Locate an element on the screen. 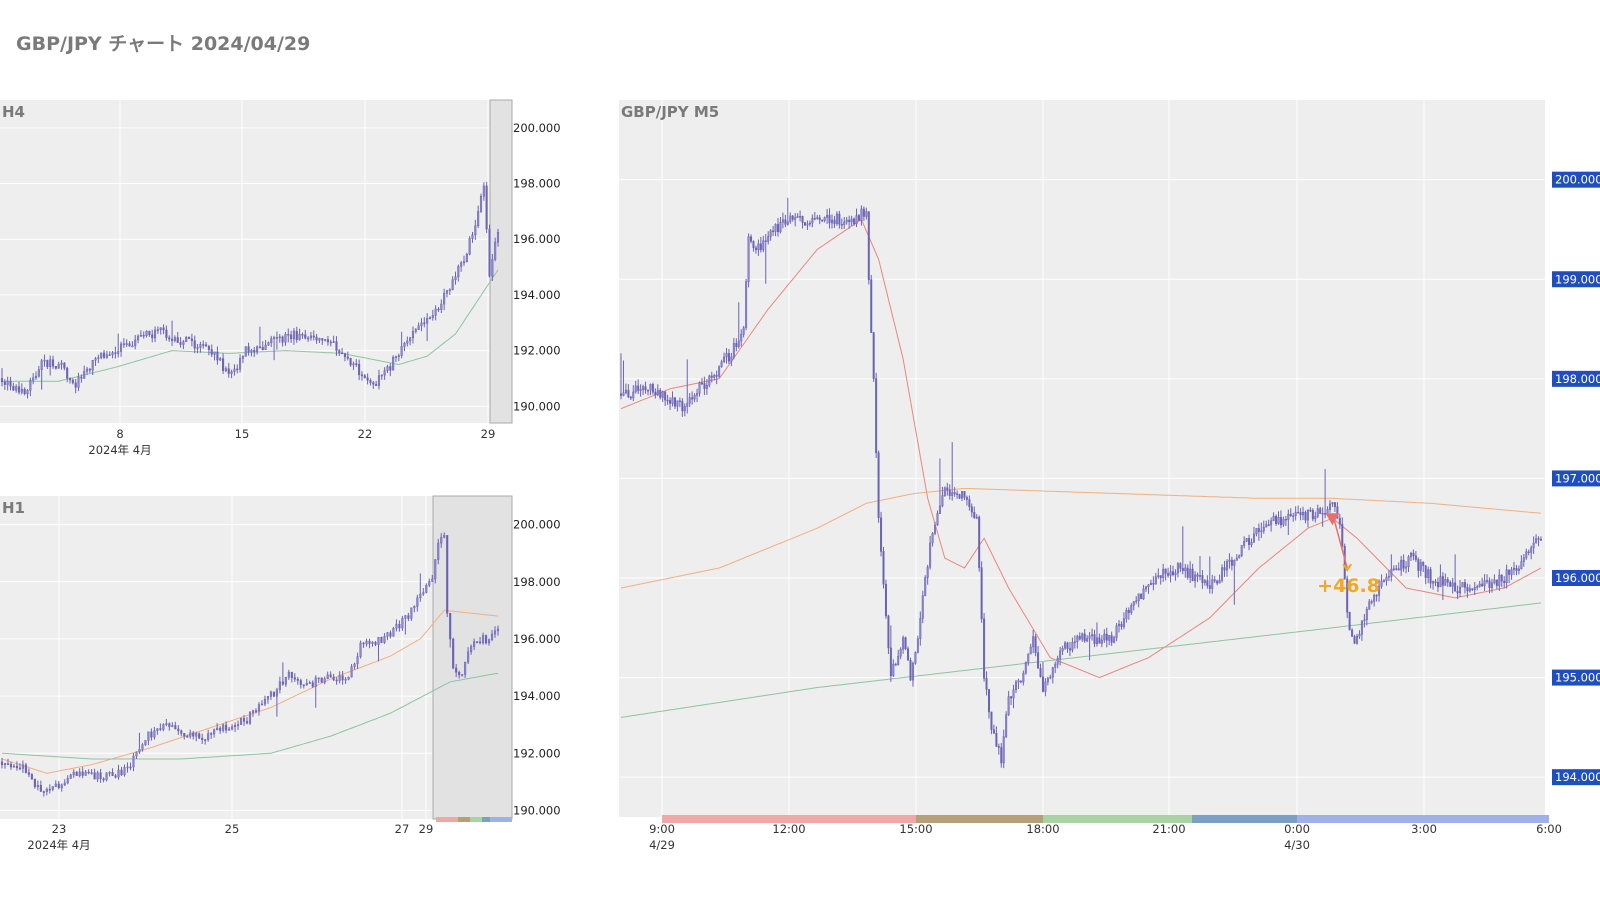 This screenshot has width=1600, height=900. x-tick-label: 29 is located at coordinates (488, 434).